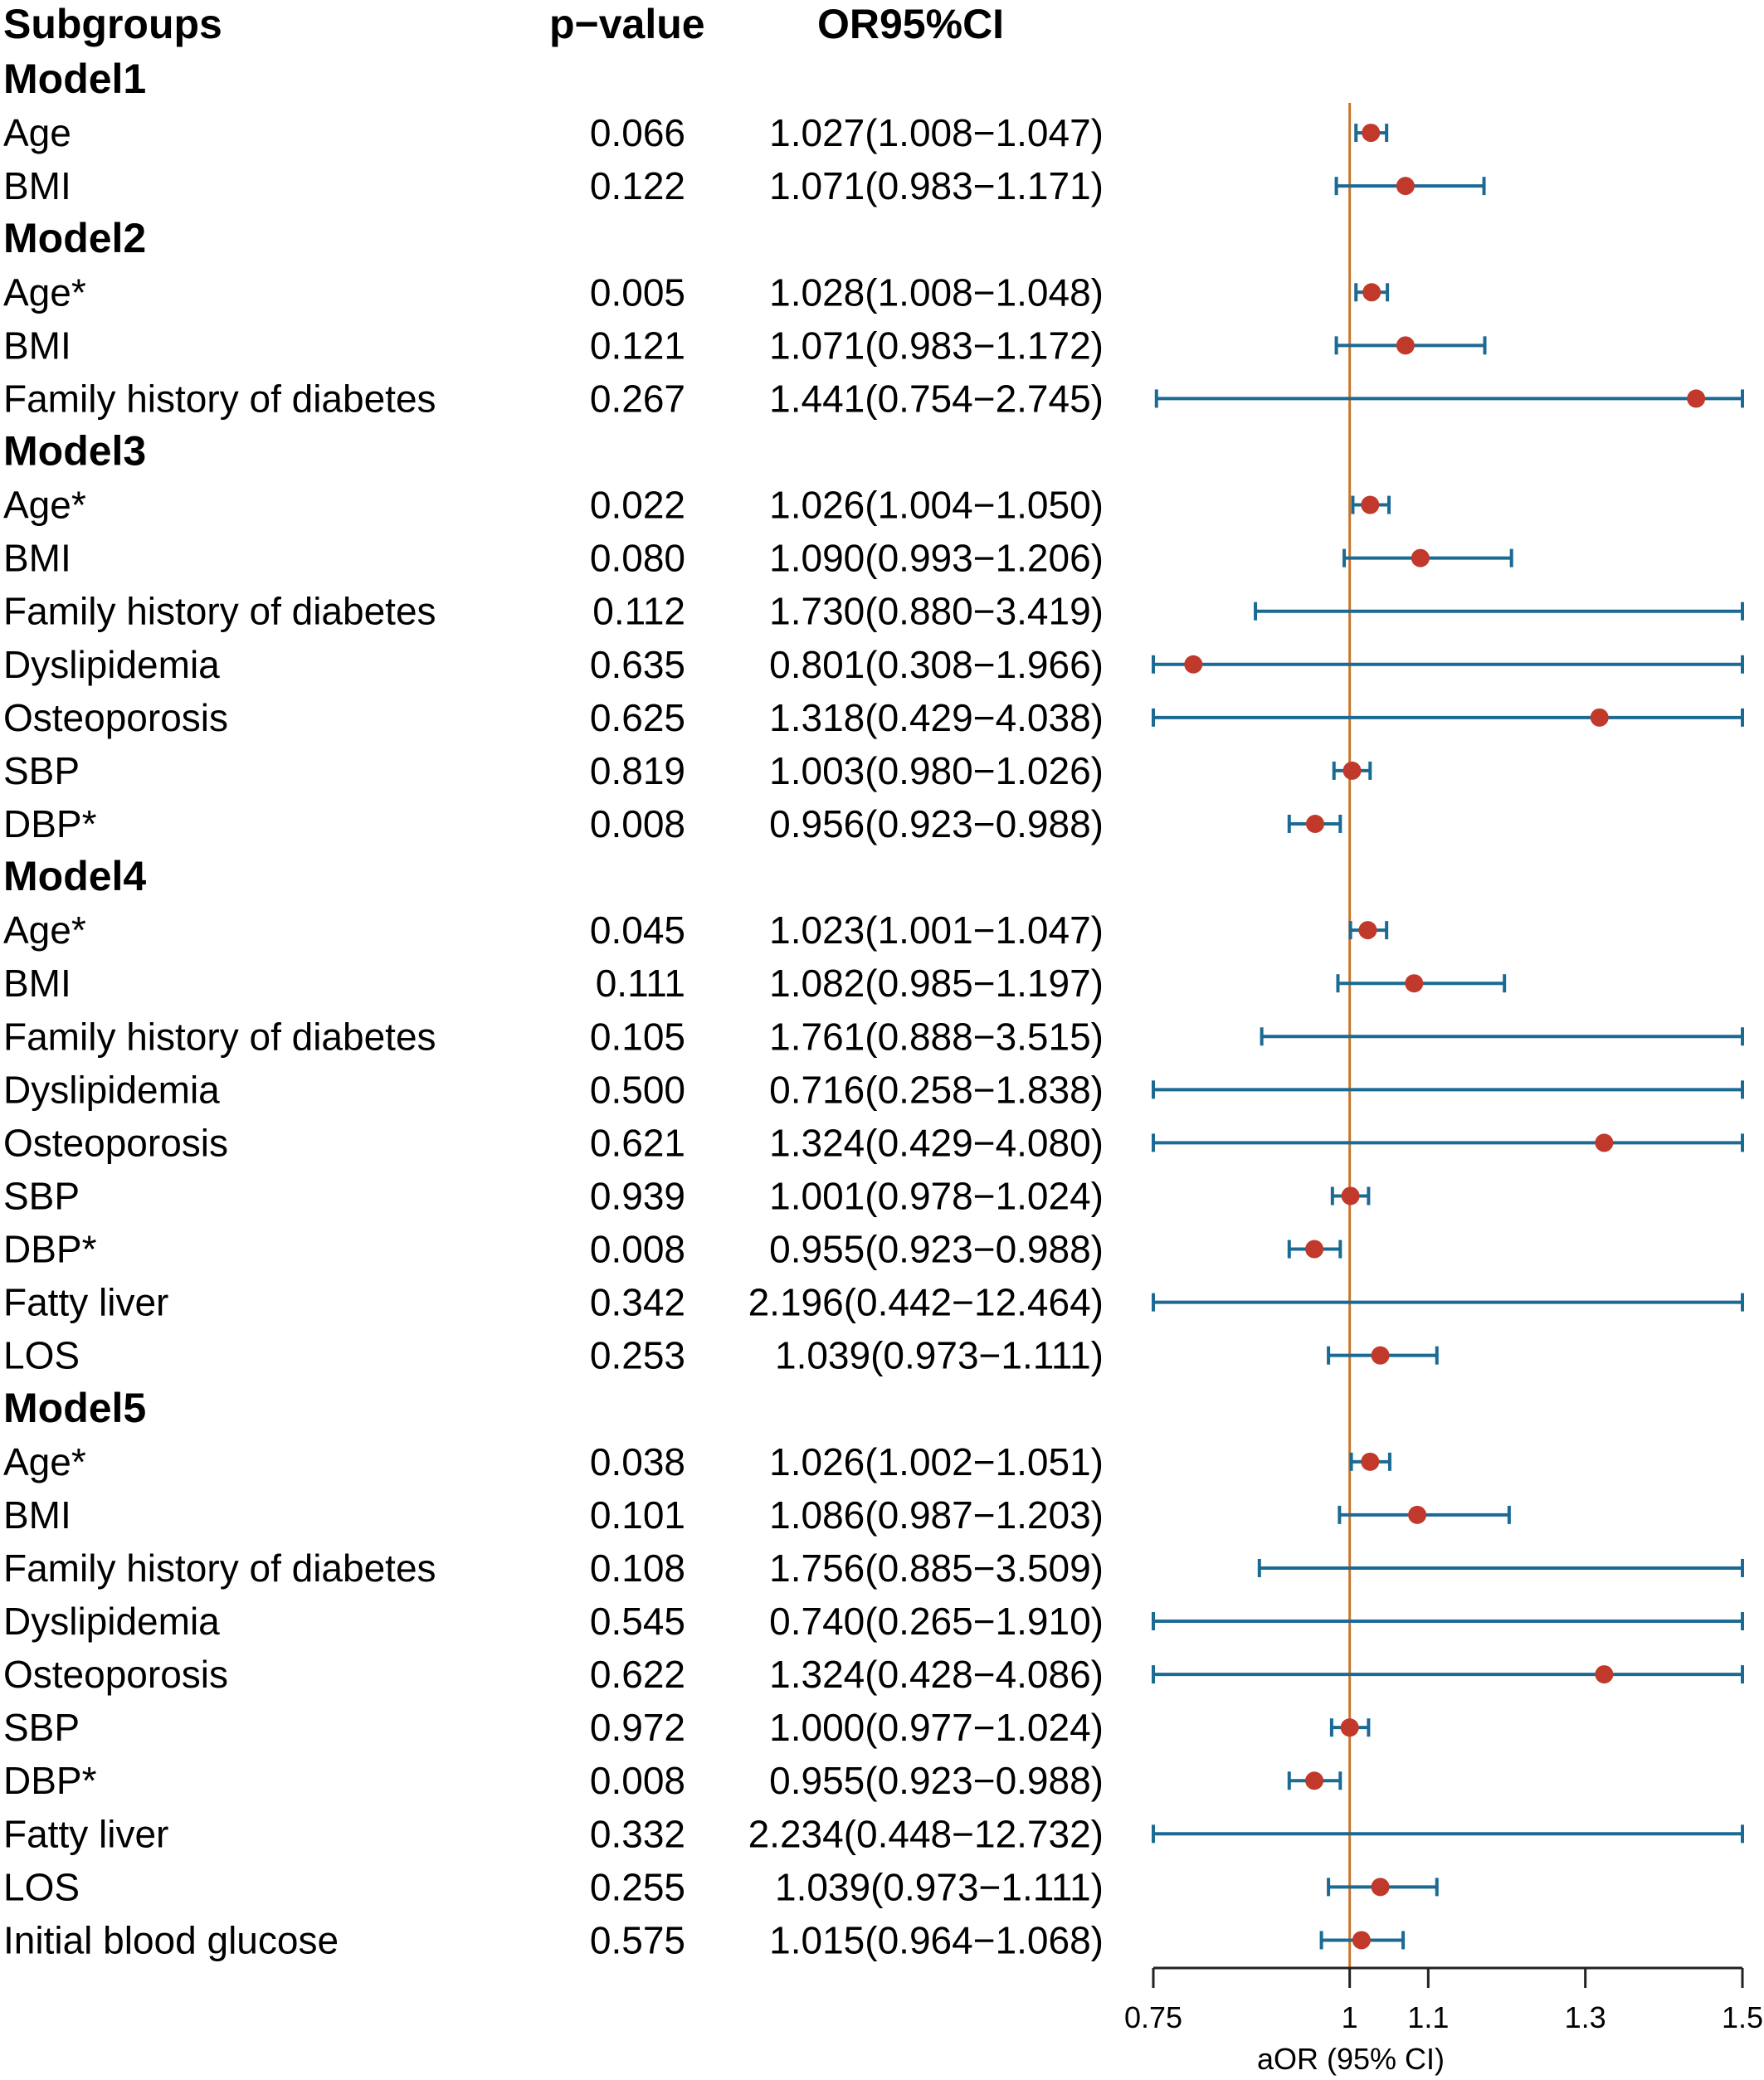  Describe the element at coordinates (936, 558) in the screenshot. I see `row-or-ci: 1.090(0.993−1.206)` at that location.